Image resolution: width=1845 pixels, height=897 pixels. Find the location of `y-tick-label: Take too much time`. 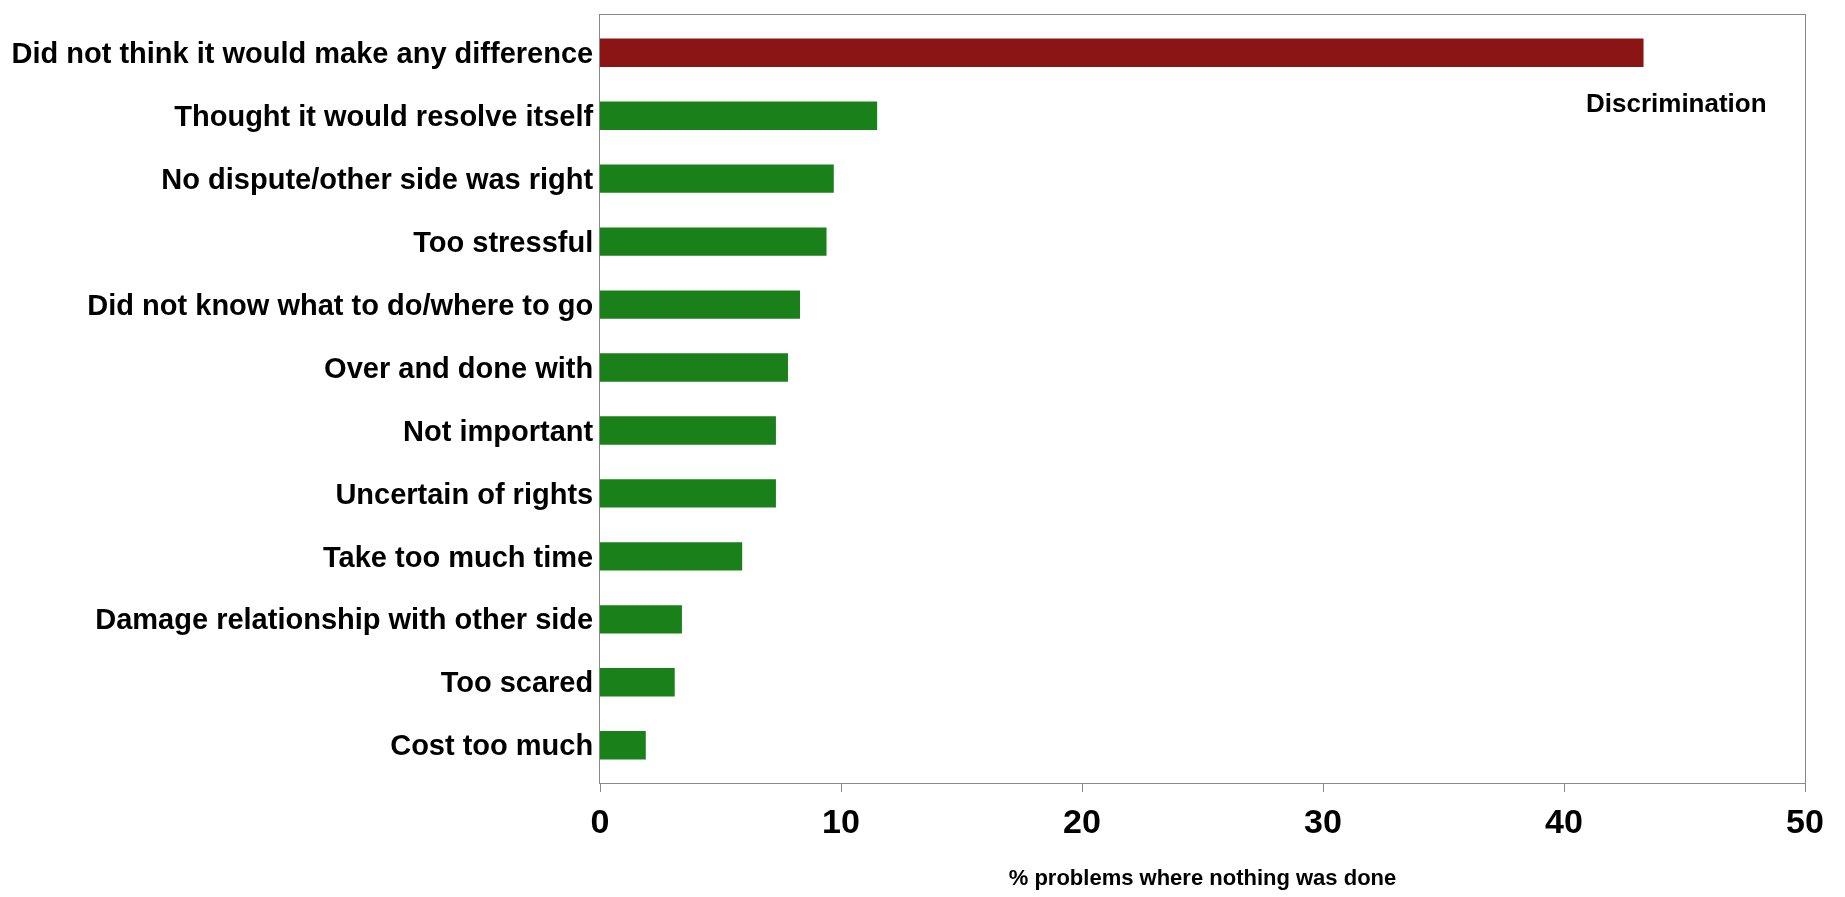

y-tick-label: Take too much time is located at coordinates (458, 556).